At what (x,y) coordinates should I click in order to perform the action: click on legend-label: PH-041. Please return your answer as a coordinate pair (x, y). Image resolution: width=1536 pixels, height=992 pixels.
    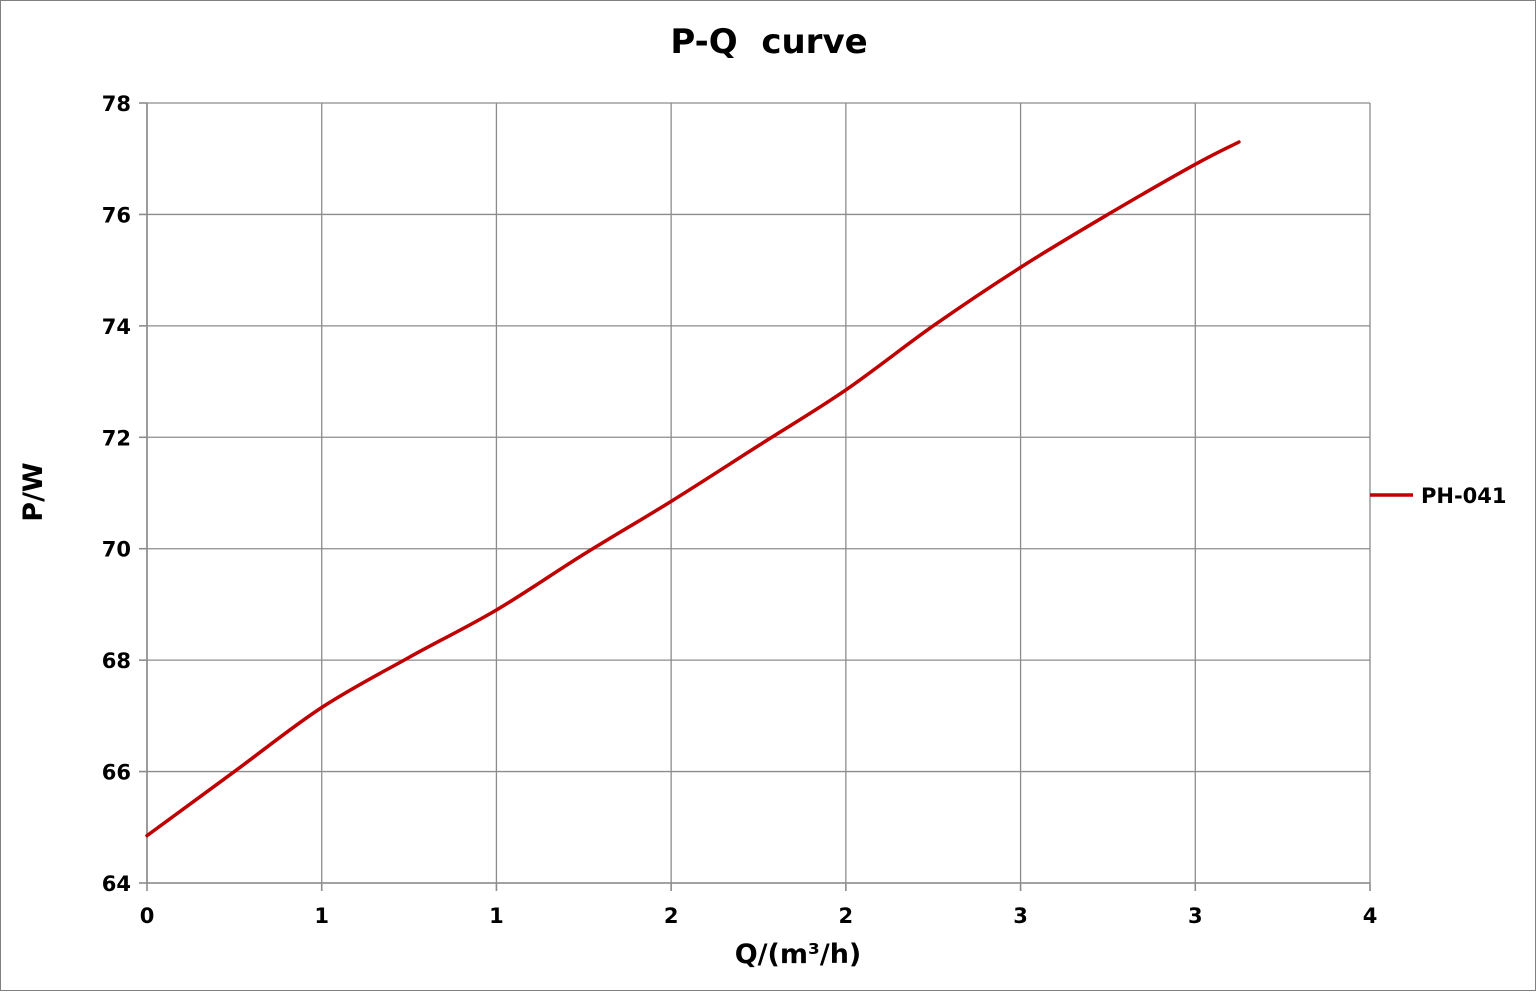
    Looking at the image, I should click on (1464, 496).